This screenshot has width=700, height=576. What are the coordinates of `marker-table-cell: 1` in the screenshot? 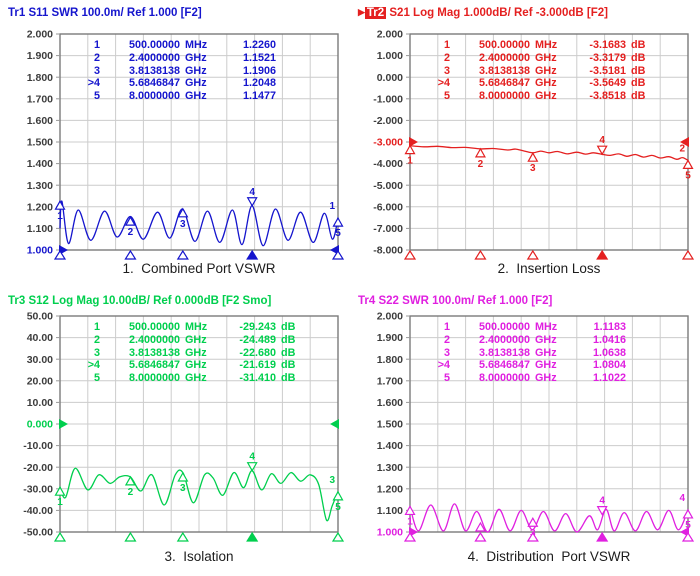 It's located at (446, 327).